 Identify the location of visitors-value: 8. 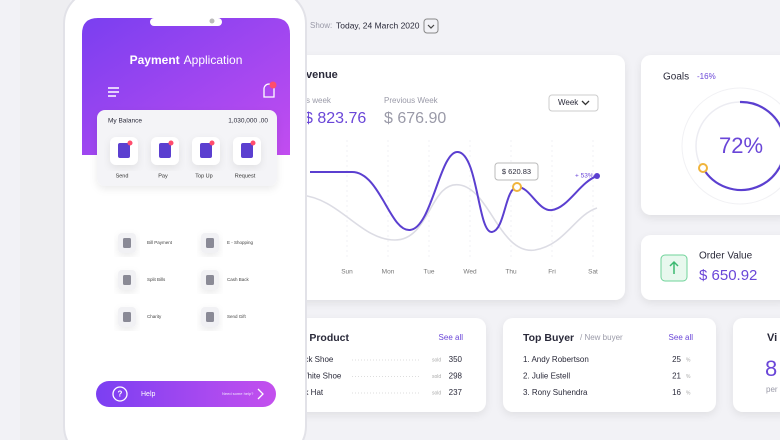
(771, 368).